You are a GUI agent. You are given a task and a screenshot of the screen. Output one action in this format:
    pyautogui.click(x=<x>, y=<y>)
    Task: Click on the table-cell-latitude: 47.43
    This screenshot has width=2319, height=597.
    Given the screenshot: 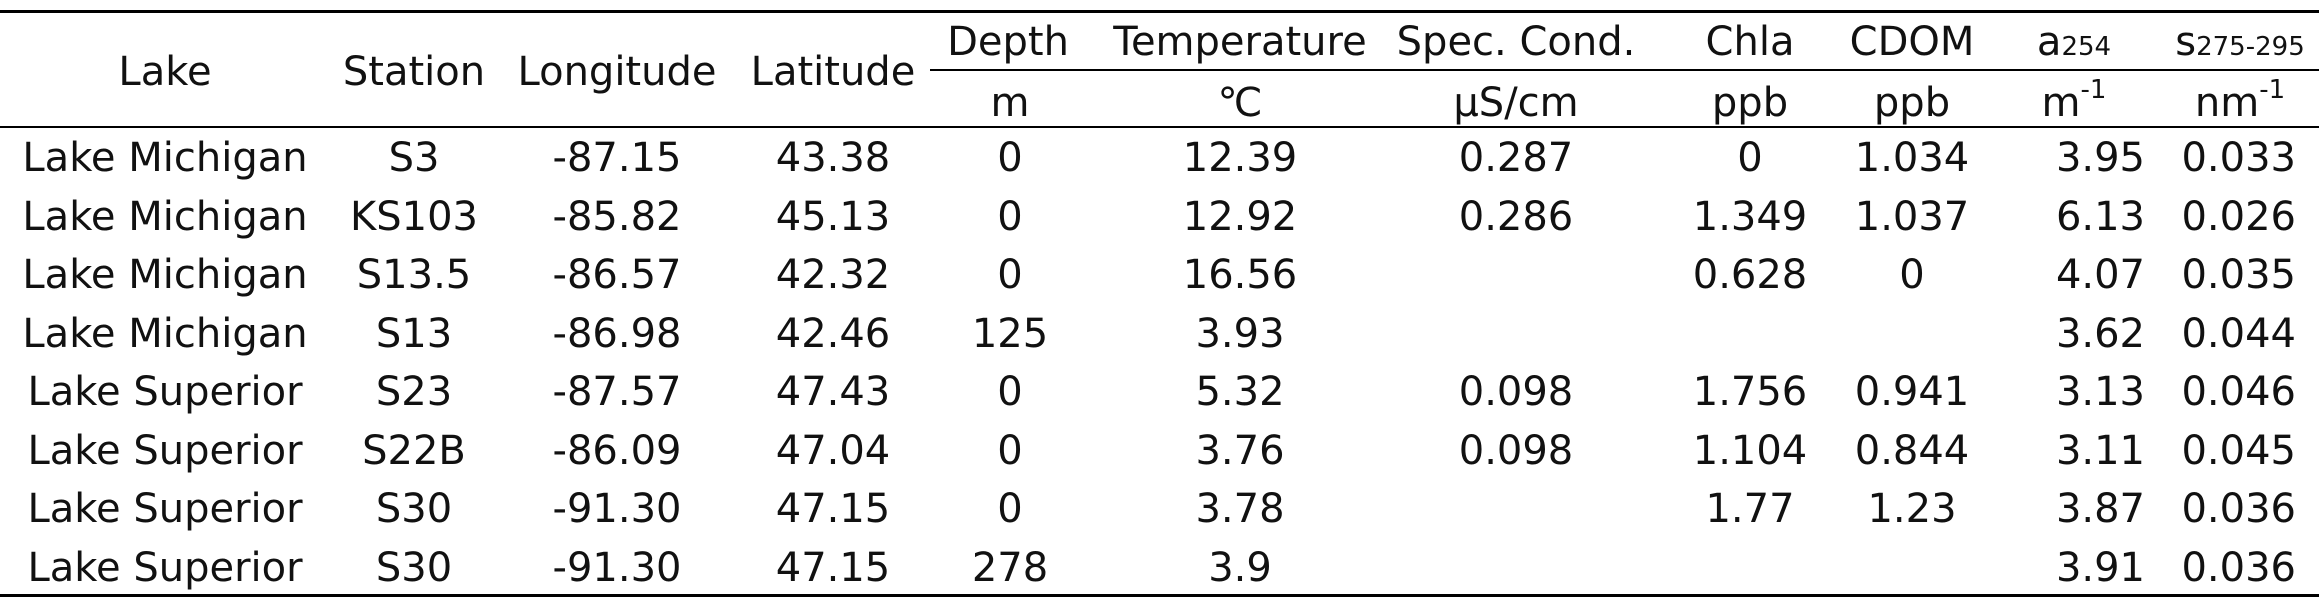 What is the action you would take?
    pyautogui.click(x=833, y=392)
    